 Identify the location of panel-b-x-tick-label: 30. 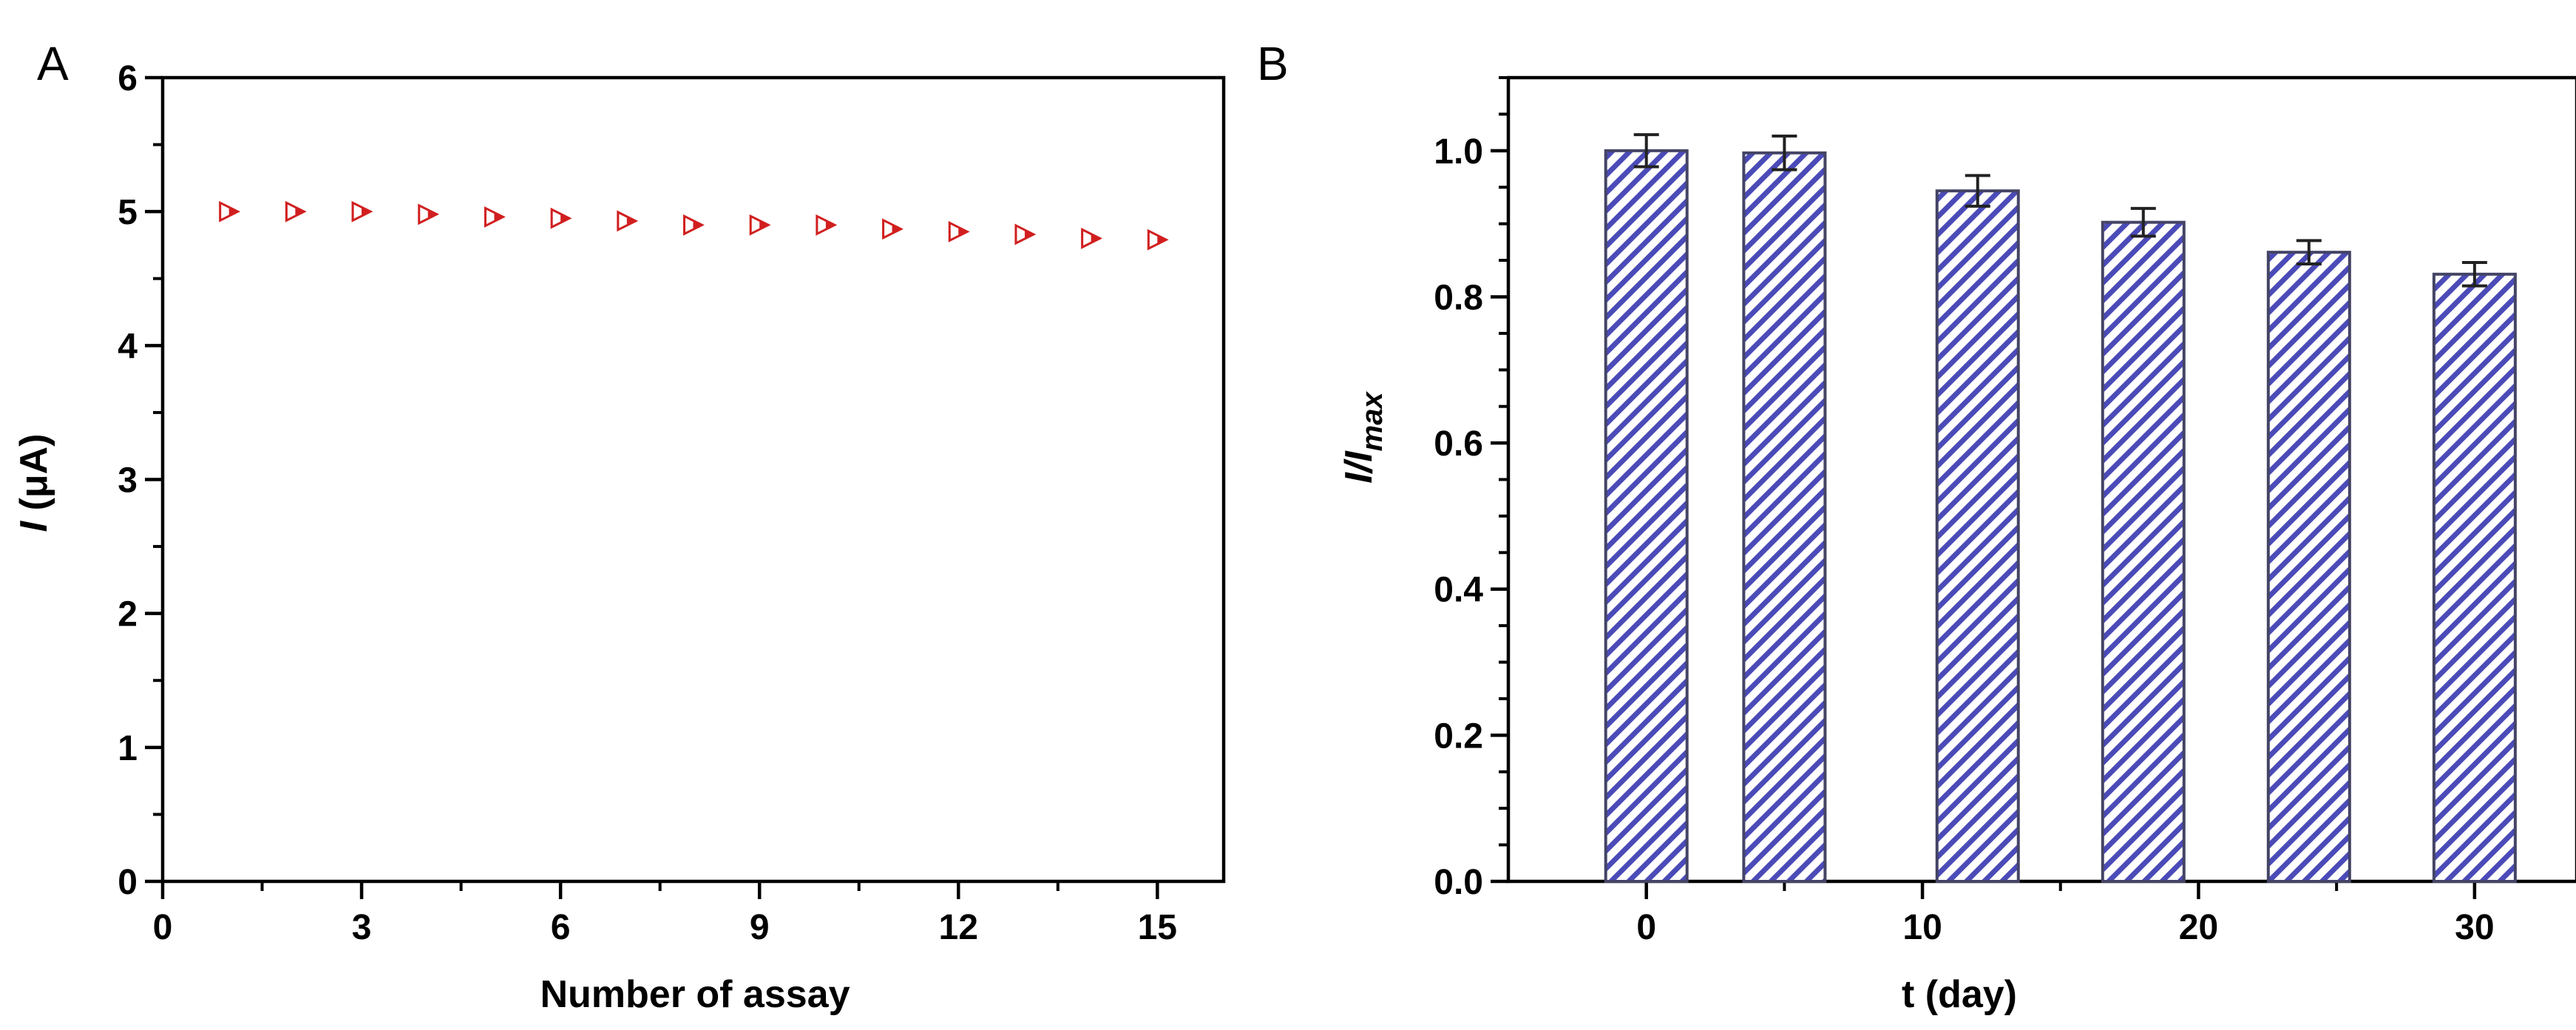
(2474, 927).